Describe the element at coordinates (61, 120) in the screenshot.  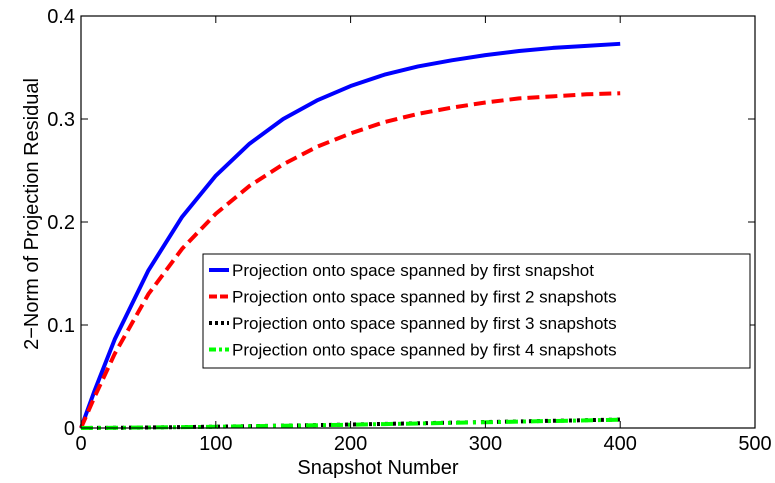
I see `y-tick-label: 0.3` at that location.